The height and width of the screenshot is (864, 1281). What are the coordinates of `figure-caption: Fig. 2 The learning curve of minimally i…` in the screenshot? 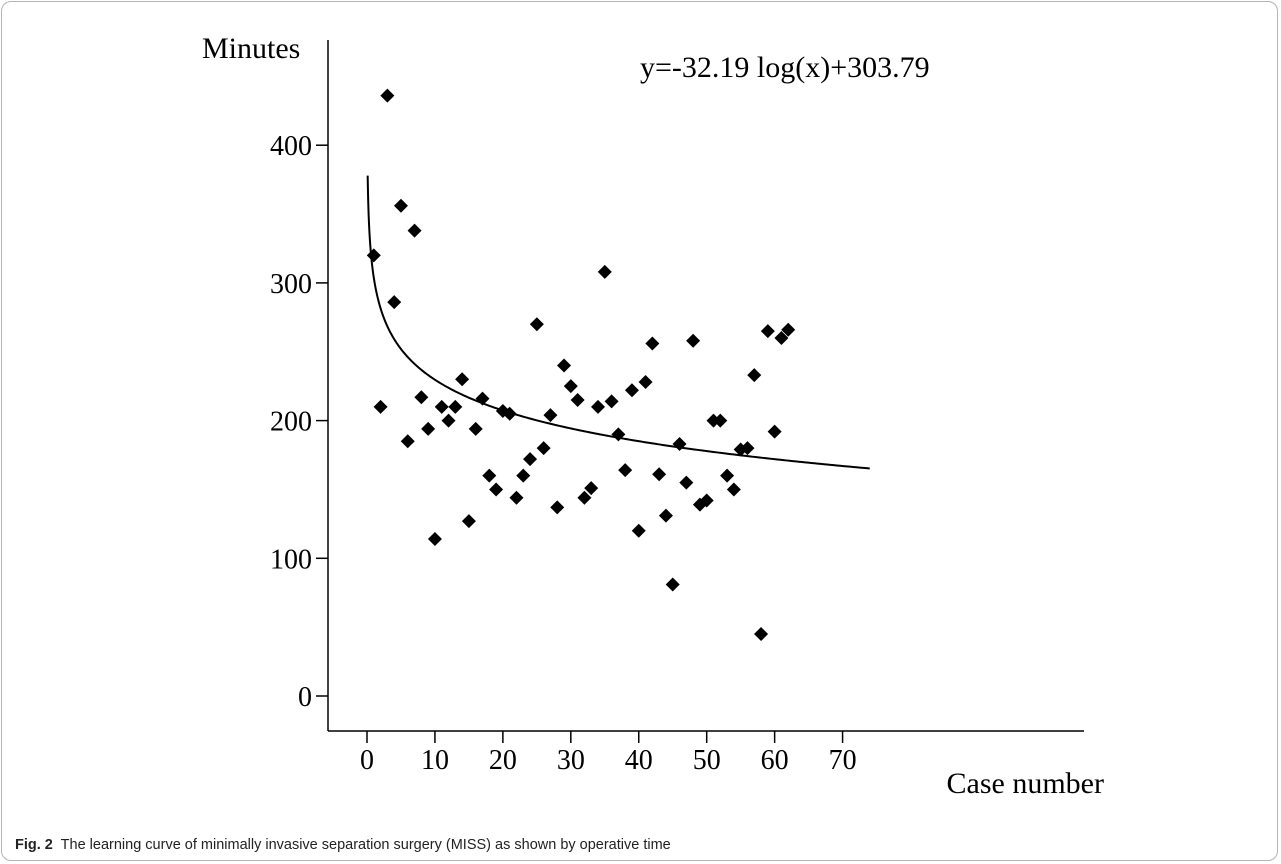 It's located at (343, 845).